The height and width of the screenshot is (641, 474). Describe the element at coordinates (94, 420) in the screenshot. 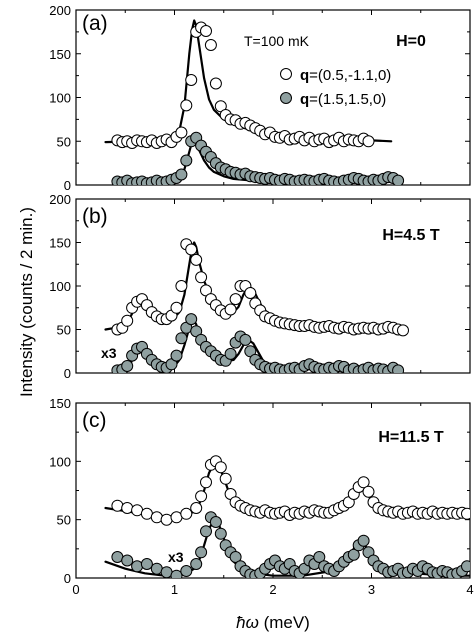

I see `panel-label: (c)` at that location.